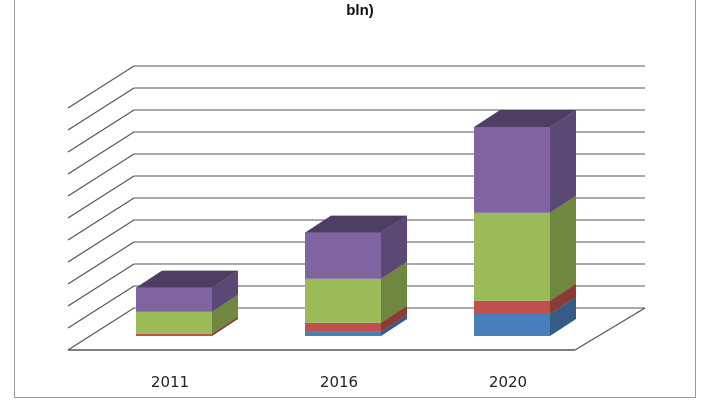 The height and width of the screenshot is (405, 720). I want to click on bar-stack-2020, so click(525, 223).